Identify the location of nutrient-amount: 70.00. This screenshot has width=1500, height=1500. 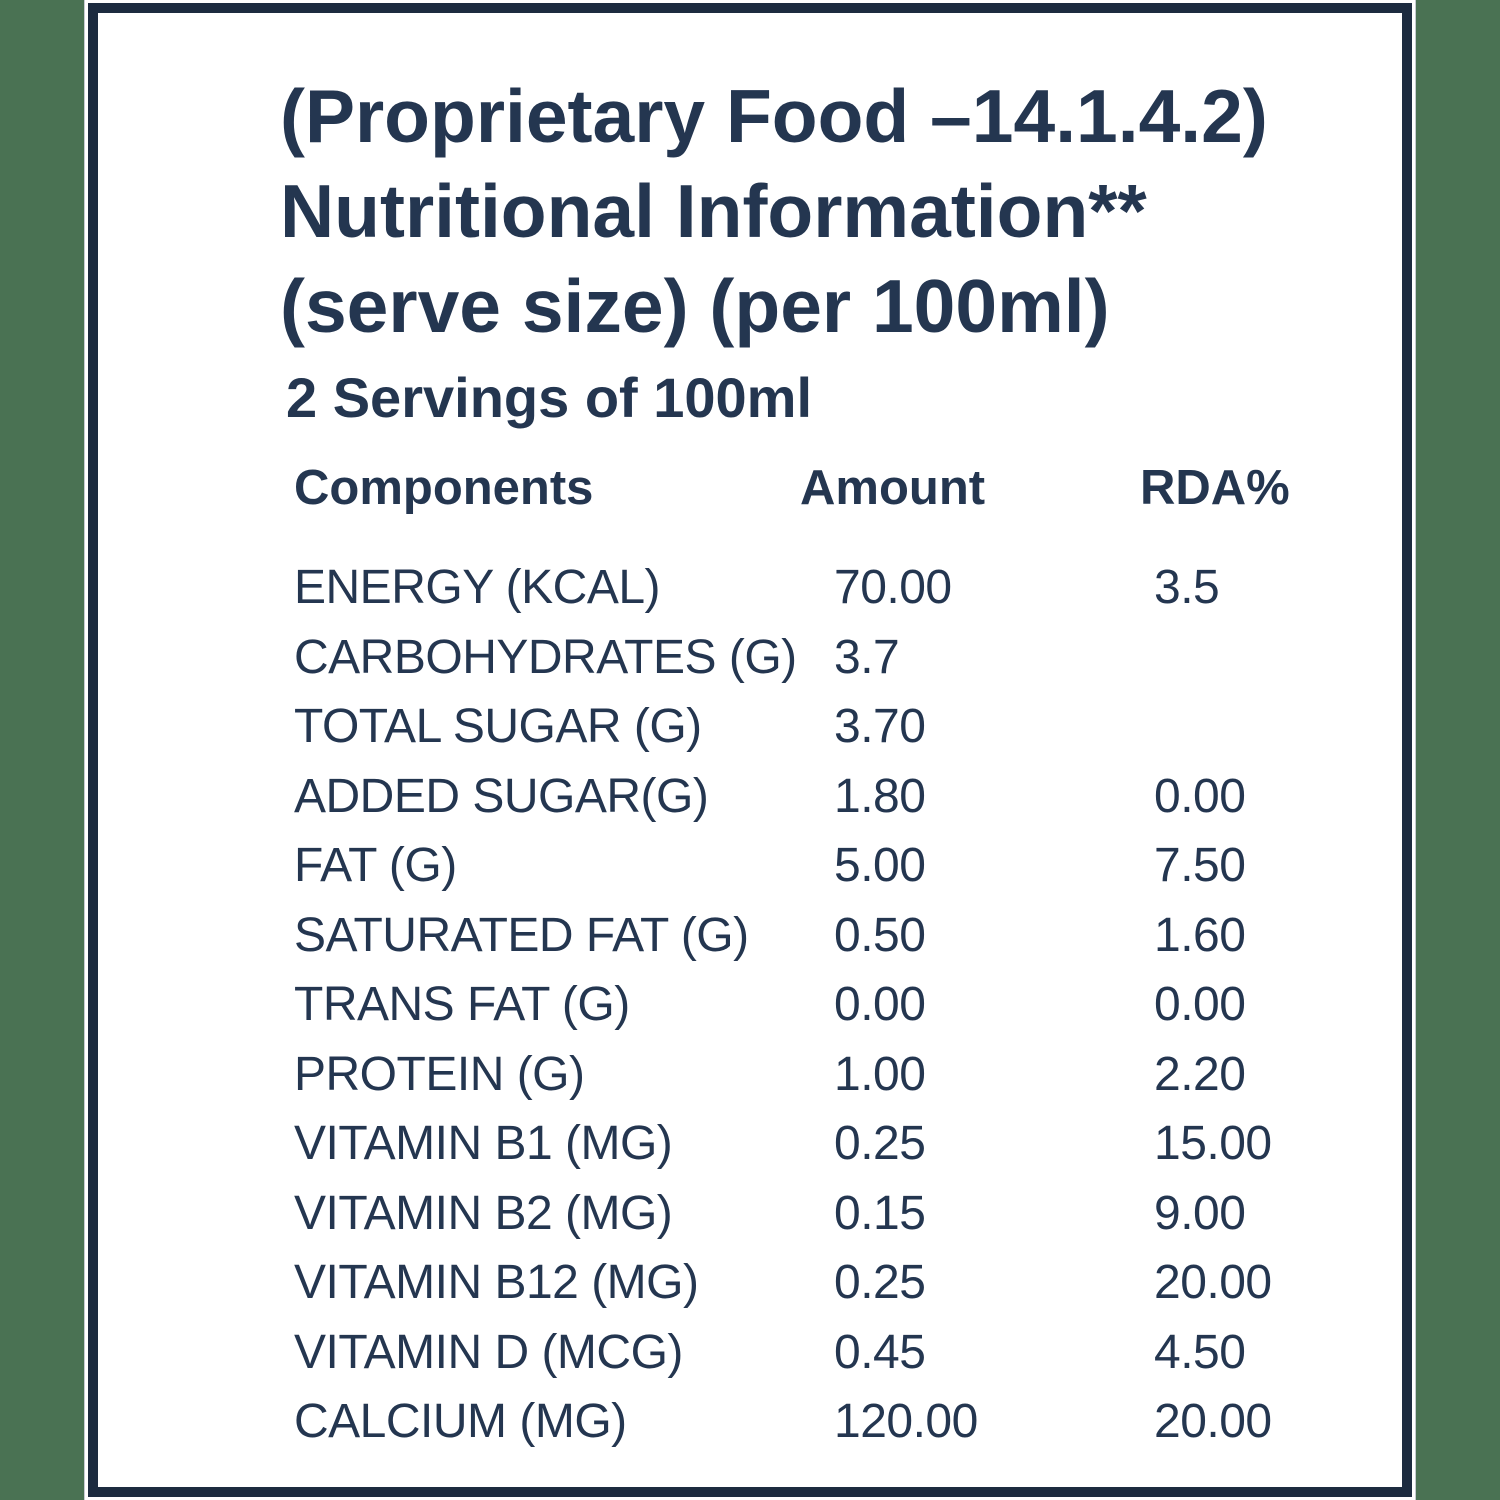
(893, 588).